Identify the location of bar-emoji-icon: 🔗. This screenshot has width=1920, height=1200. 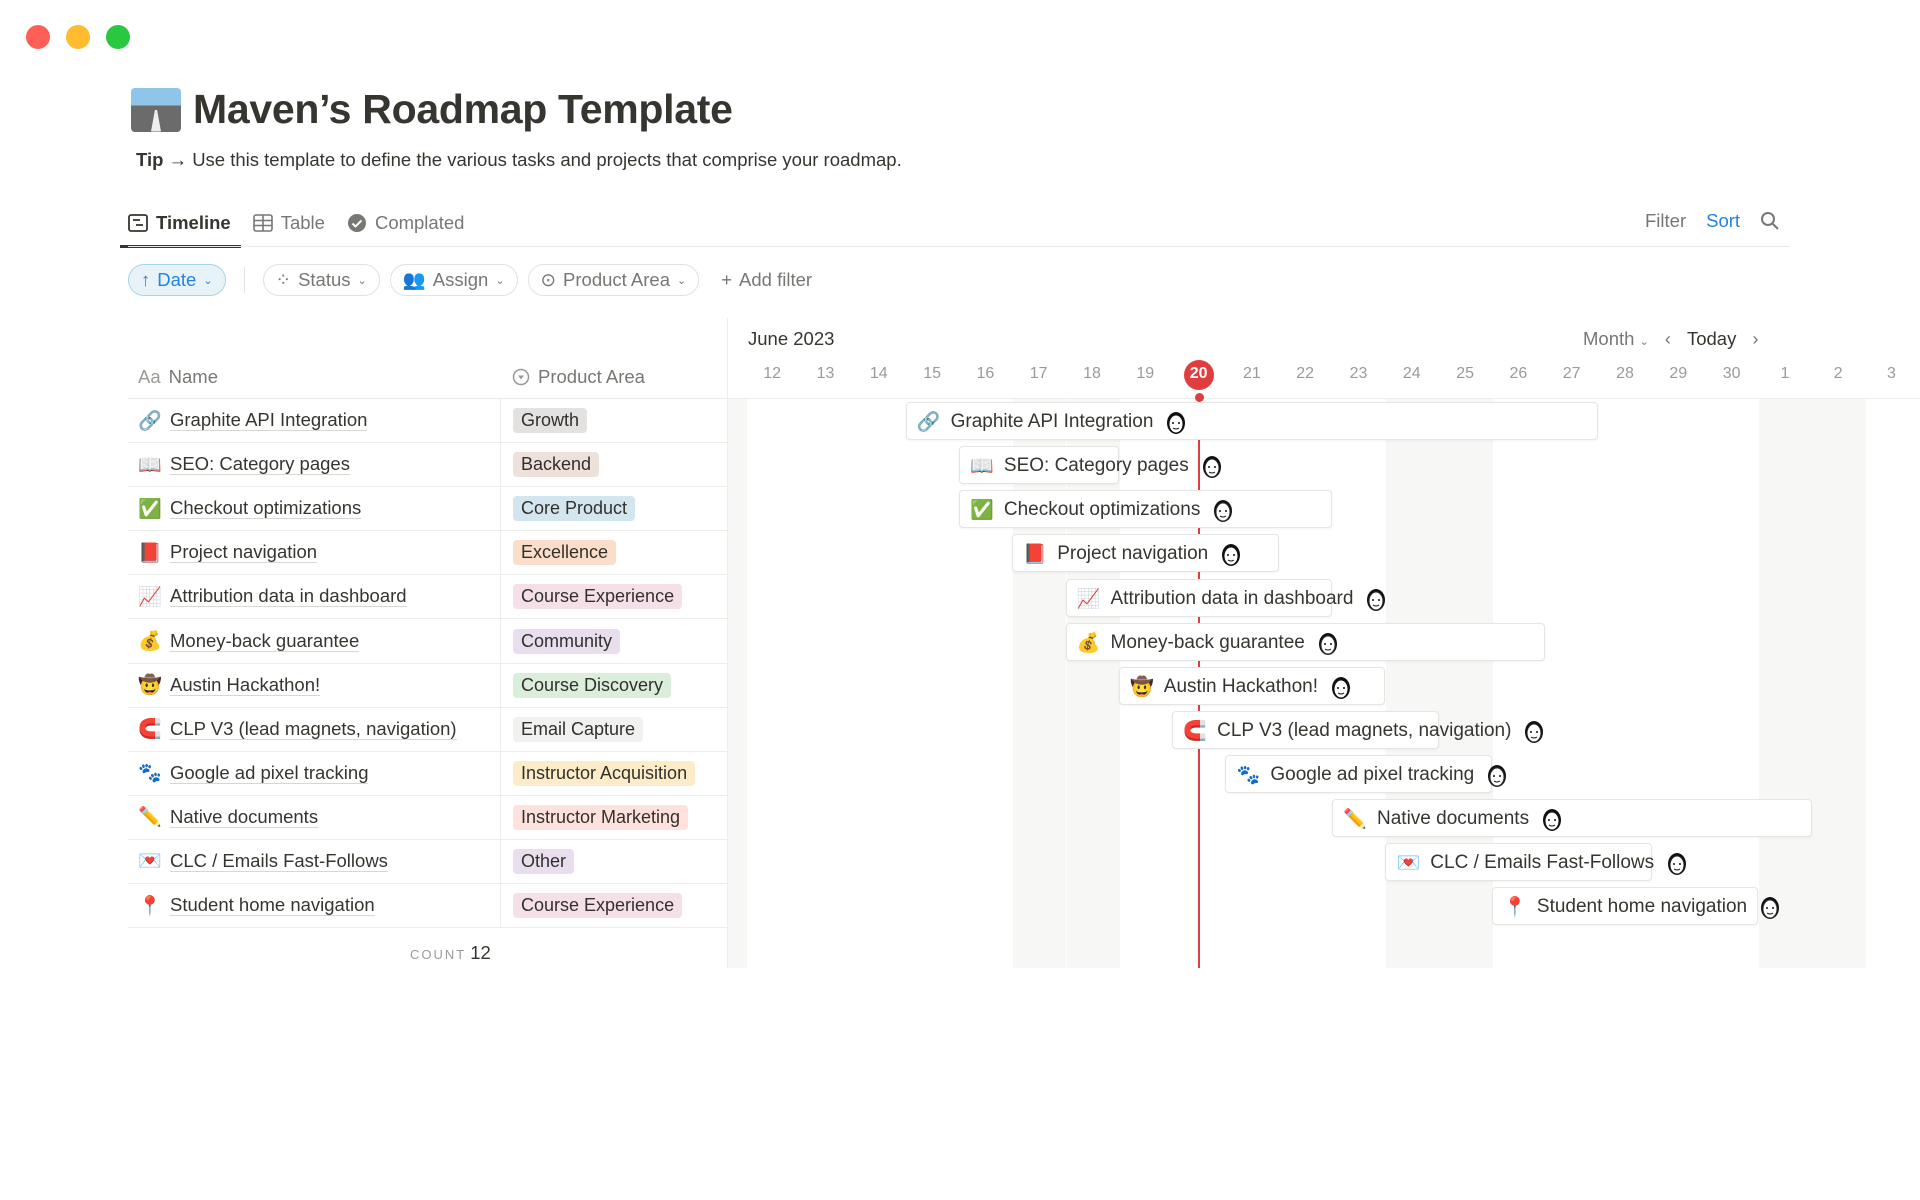
(928, 423).